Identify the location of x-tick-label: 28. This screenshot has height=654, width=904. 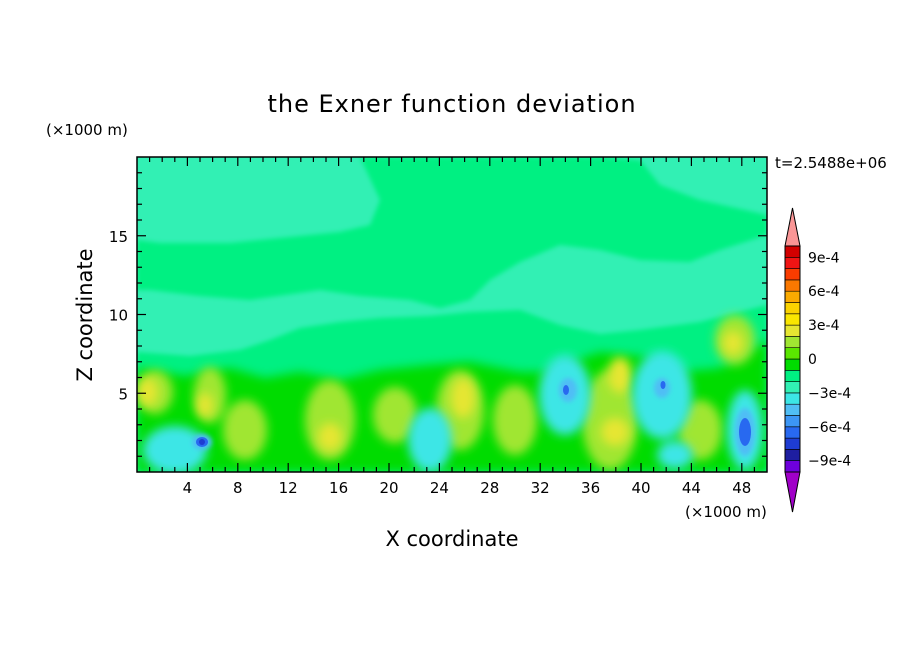
(489, 488).